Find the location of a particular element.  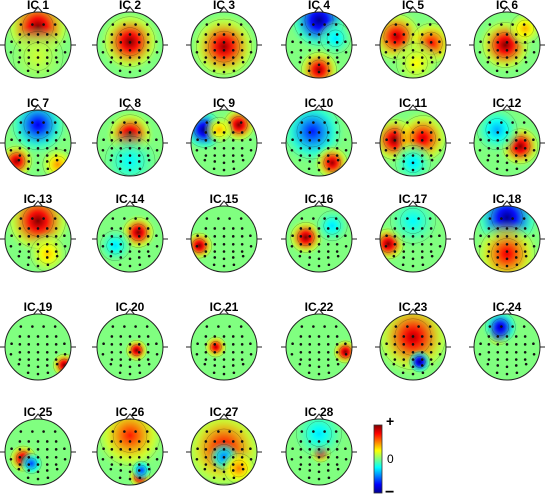

topomap-title: IC 1 is located at coordinates (38, 6).